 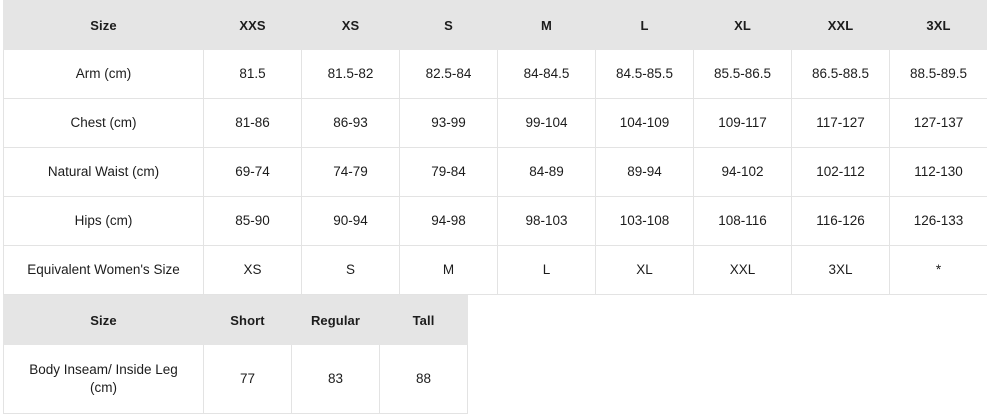 What do you see at coordinates (103, 387) in the screenshot?
I see `row-label-body-inseam-line2: (cm)` at bounding box center [103, 387].